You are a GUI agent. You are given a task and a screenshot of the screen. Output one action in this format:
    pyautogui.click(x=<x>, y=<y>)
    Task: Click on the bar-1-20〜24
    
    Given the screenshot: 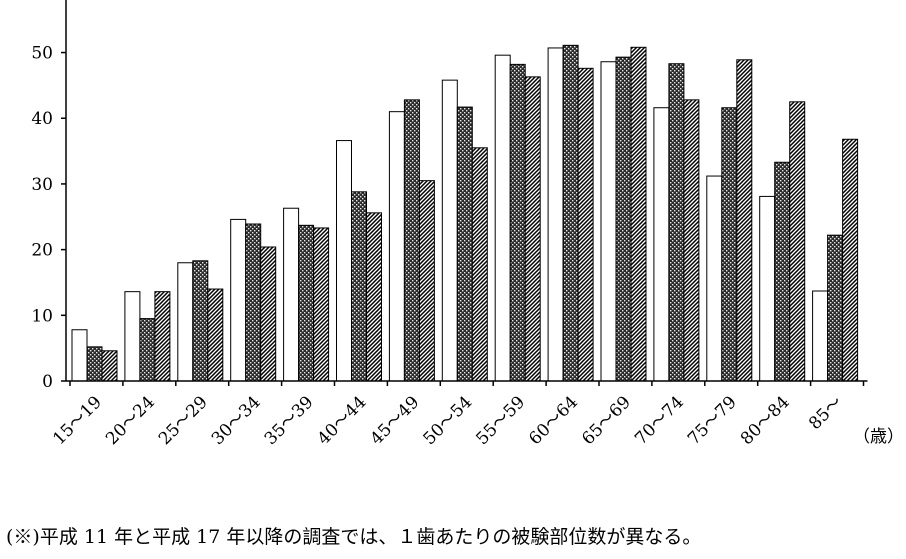 What is the action you would take?
    pyautogui.click(x=132, y=336)
    